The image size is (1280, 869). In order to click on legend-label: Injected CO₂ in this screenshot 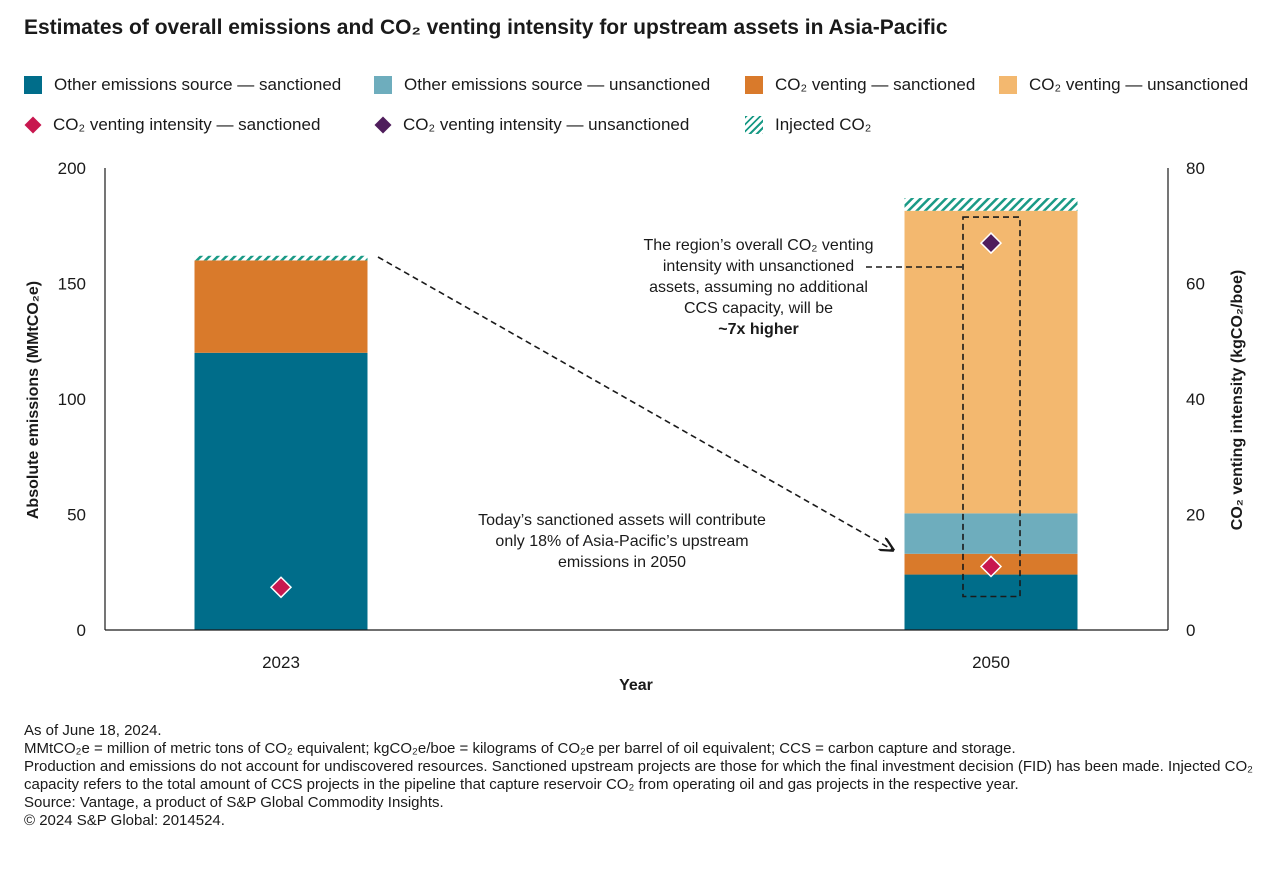, I will do `click(823, 124)`.